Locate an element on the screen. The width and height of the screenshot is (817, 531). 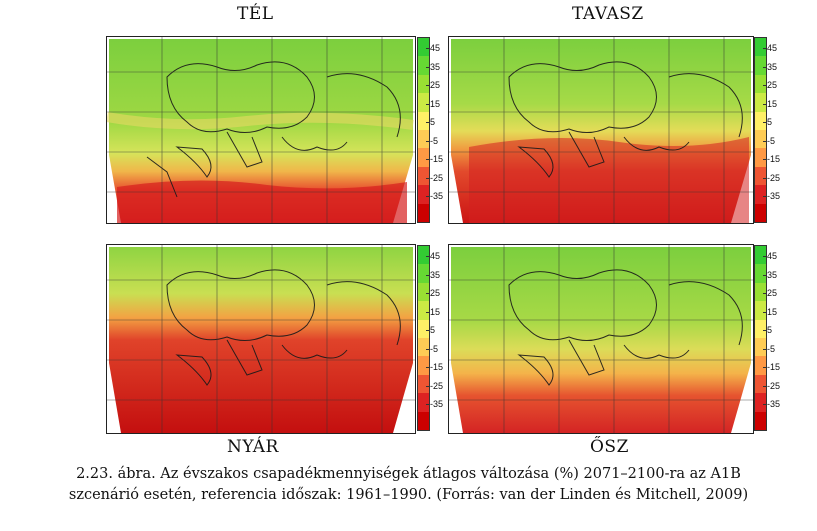
colorbar-autumn: 45 35 25 15 5 -5 -15 -25 -35 is located at coordinates (785, 344).